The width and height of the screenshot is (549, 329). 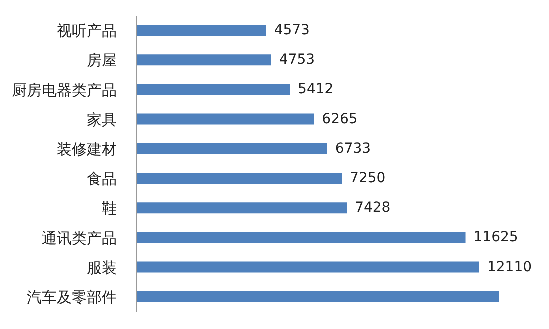 I want to click on y-tick-label: 鞋, so click(x=109, y=209).